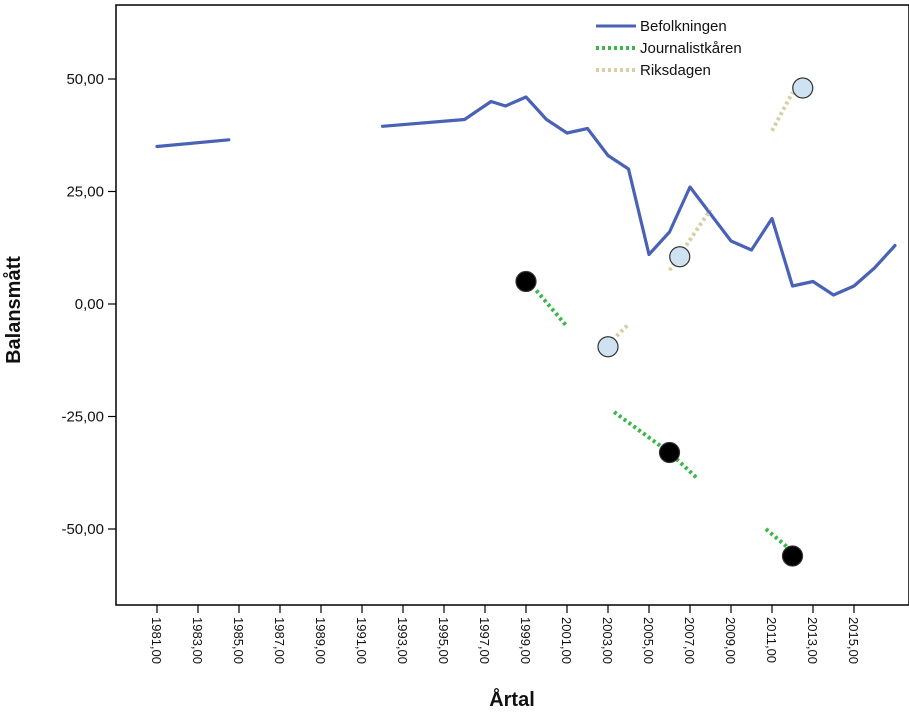 The height and width of the screenshot is (713, 909). I want to click on x-tick-label: 2003,00, so click(607, 640).